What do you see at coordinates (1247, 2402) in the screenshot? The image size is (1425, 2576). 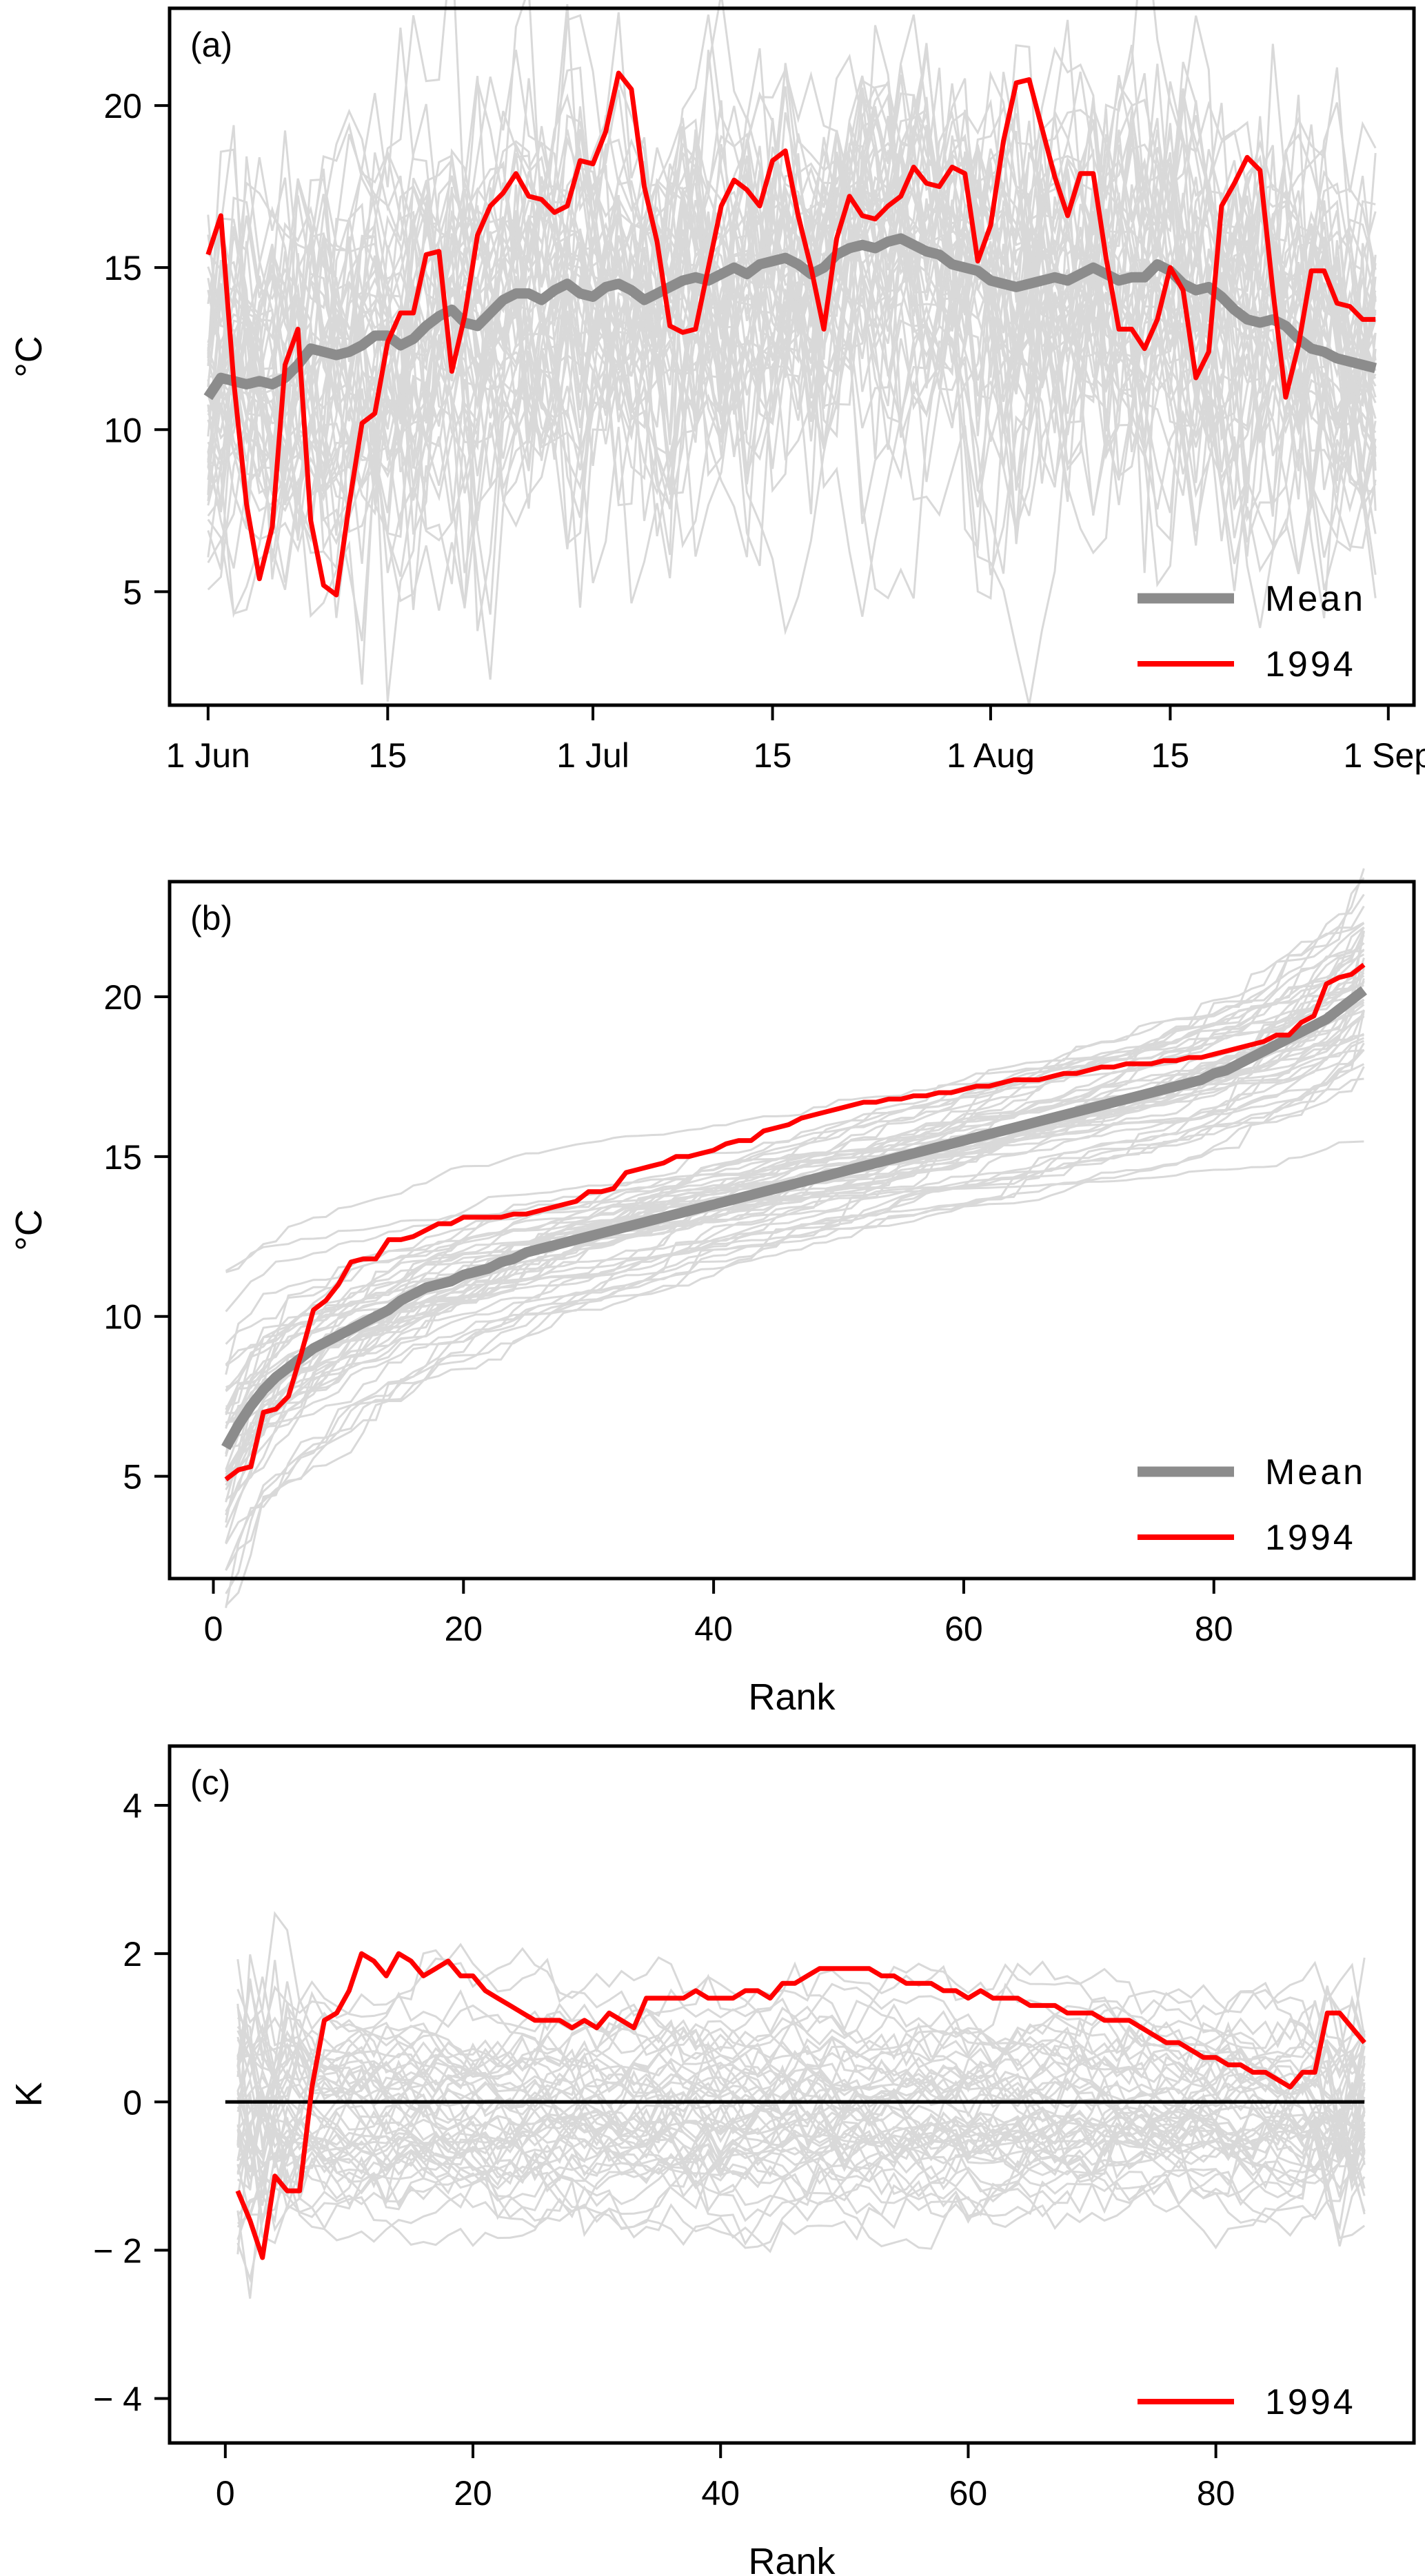 I see `legend: 1994` at bounding box center [1247, 2402].